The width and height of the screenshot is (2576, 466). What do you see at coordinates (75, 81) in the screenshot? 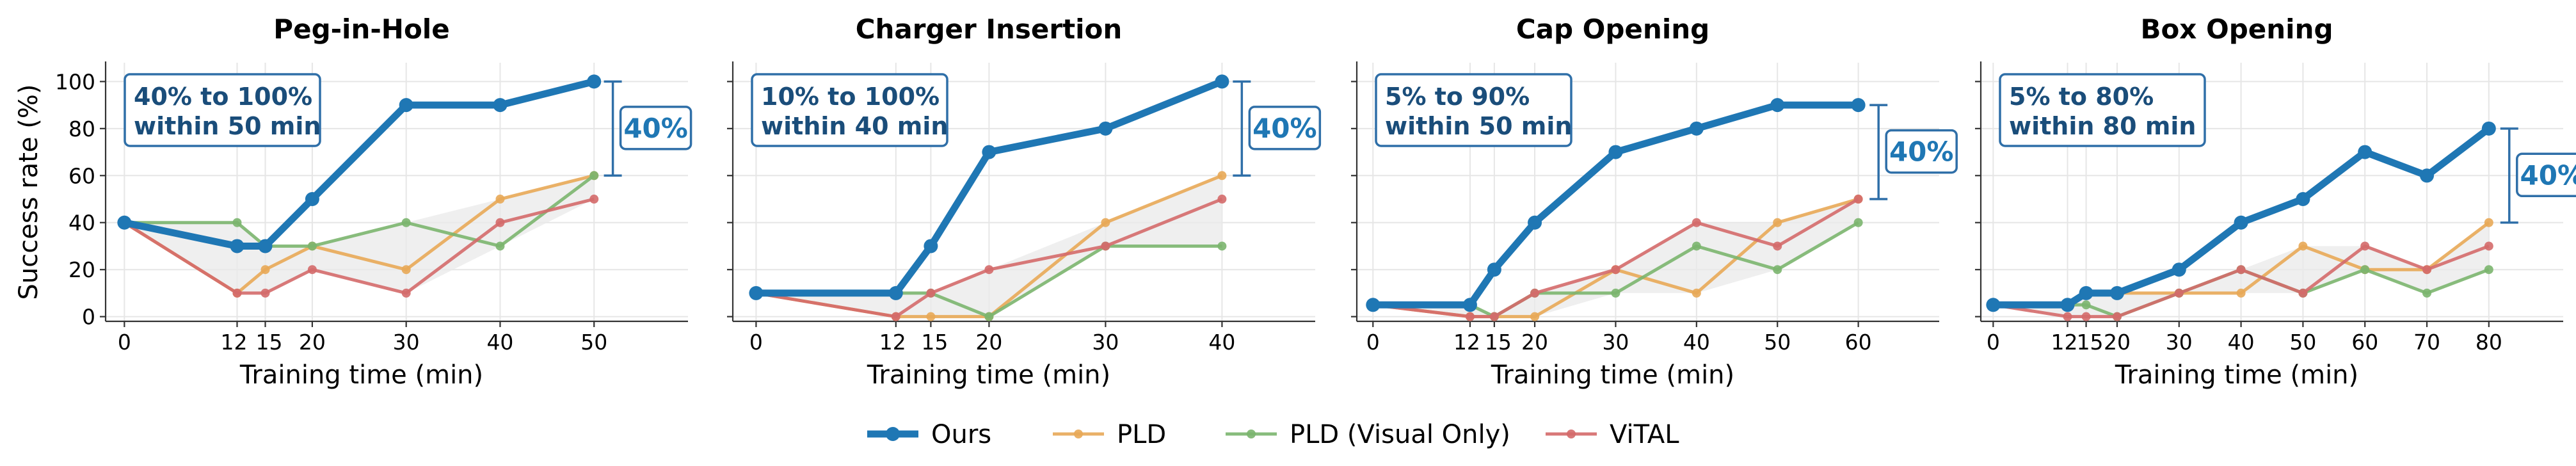
I see `y-tick-label: 100` at bounding box center [75, 81].